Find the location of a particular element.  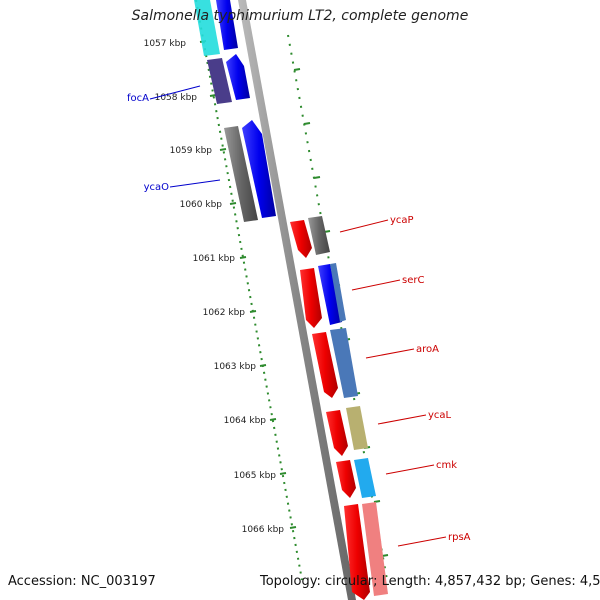

feature-gray is located at coordinates (319, 235).